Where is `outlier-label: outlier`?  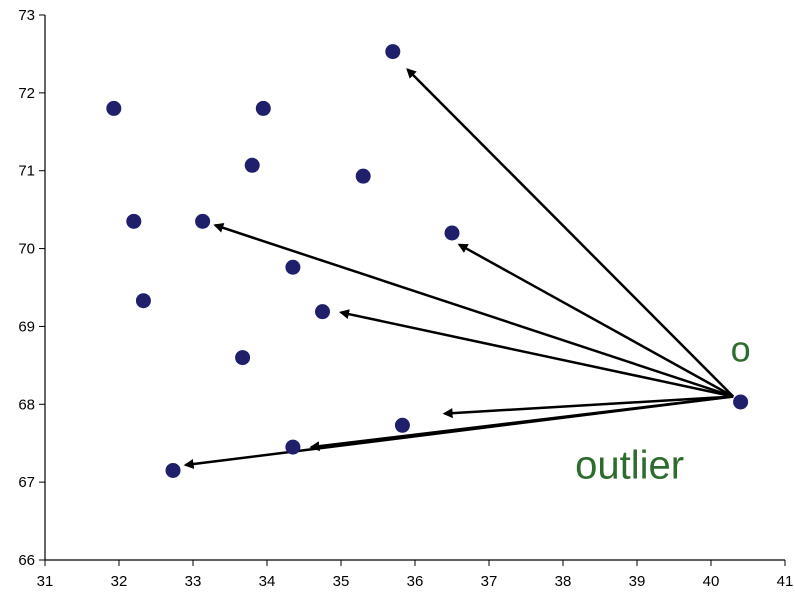
outlier-label: outlier is located at coordinates (629, 465).